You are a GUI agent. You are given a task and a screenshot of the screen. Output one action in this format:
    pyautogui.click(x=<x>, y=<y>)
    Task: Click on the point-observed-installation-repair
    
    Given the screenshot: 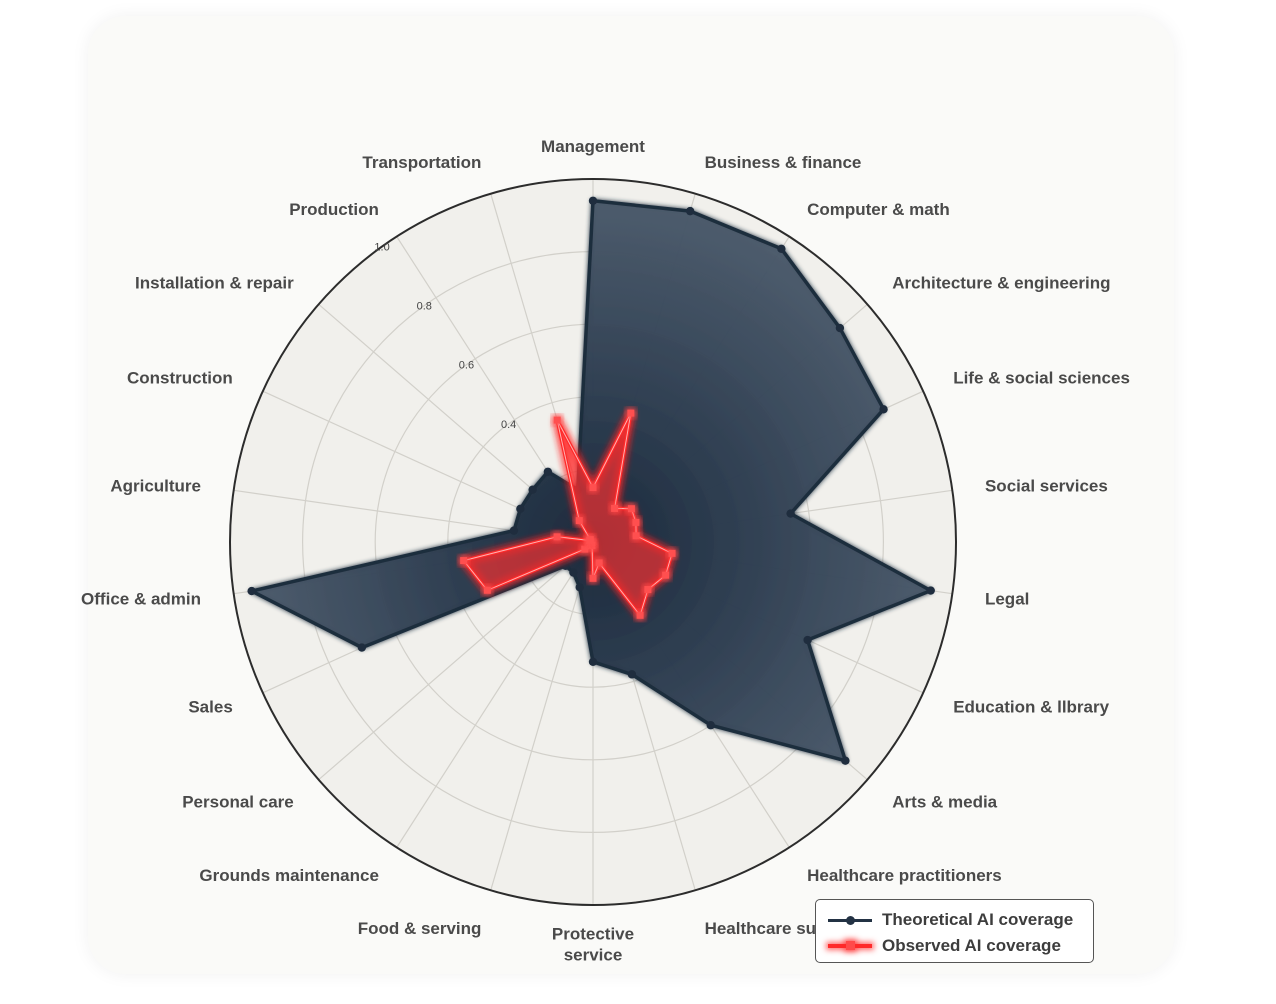 What is the action you would take?
    pyautogui.click(x=590, y=540)
    